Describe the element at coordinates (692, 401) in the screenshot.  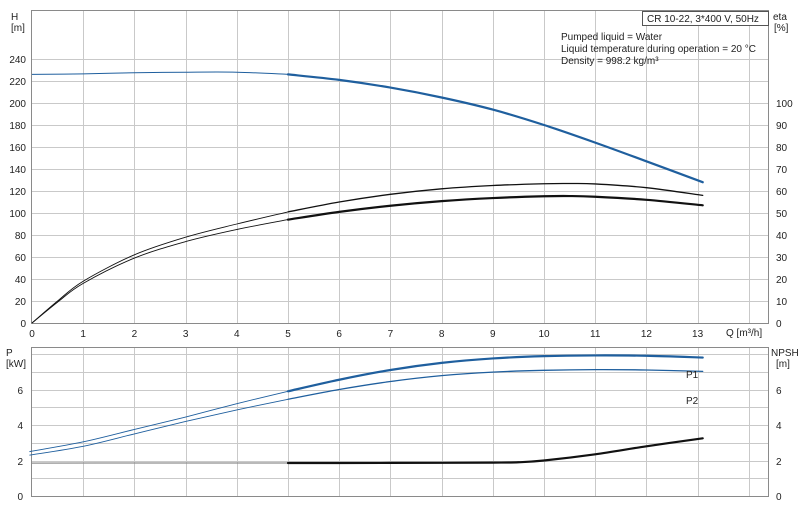
I see `series-label-p2: P2` at that location.